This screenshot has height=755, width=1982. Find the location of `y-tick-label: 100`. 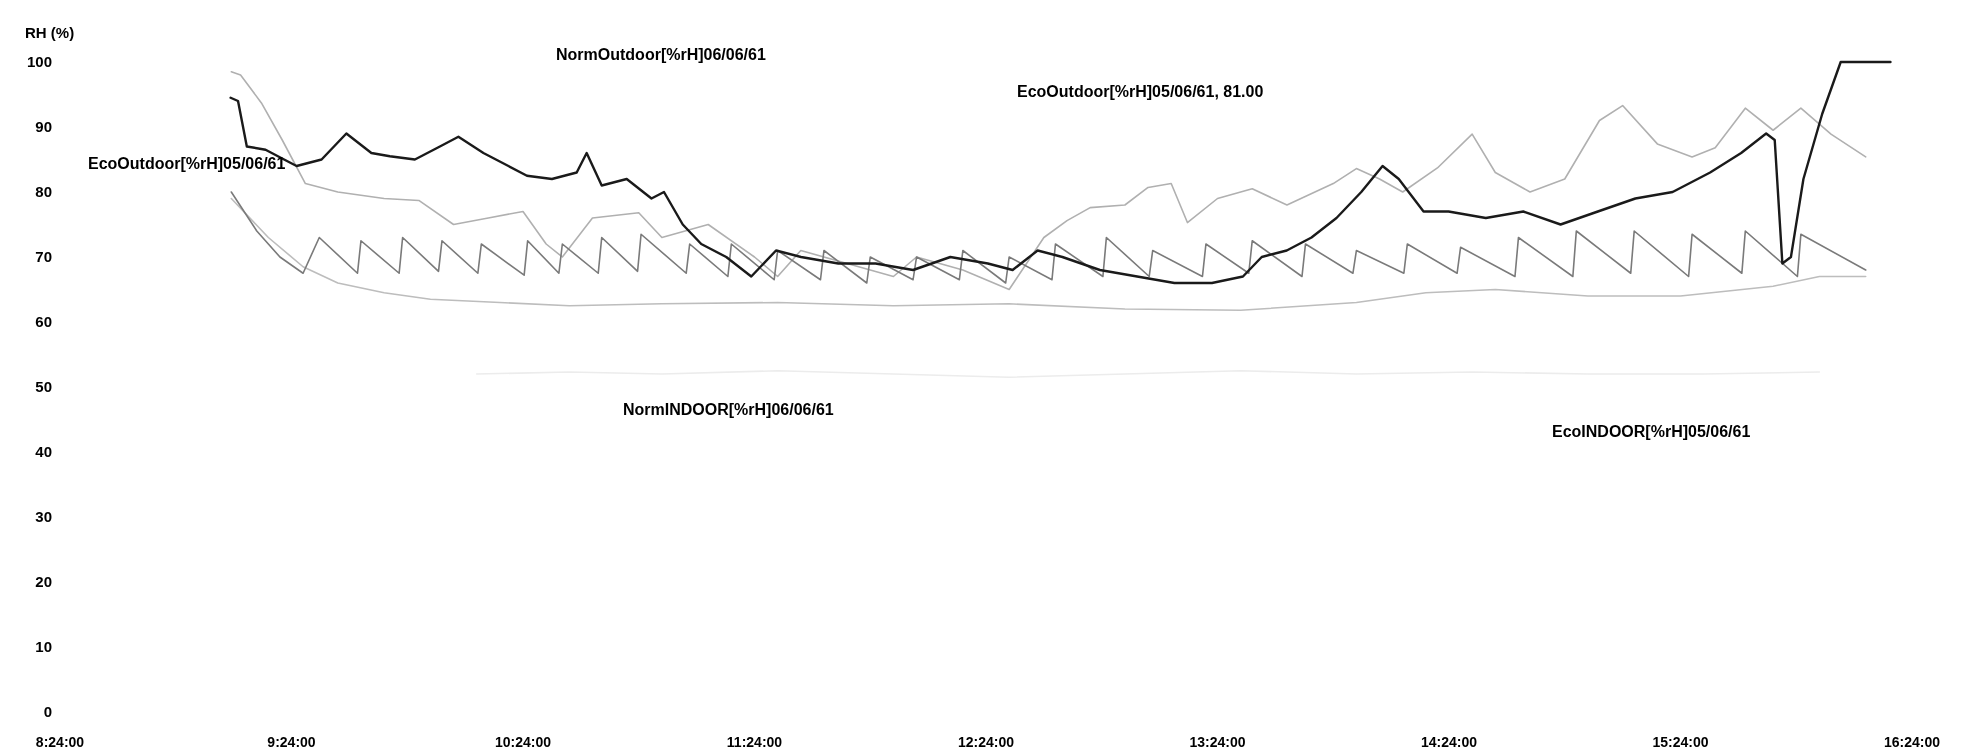

y-tick-label: 100 is located at coordinates (39, 62).